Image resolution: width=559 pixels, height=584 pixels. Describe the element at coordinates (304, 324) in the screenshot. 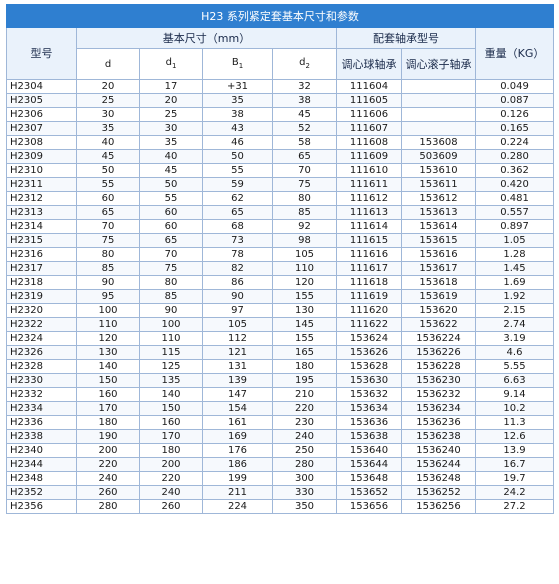

I see `cell-d2: 145` at that location.